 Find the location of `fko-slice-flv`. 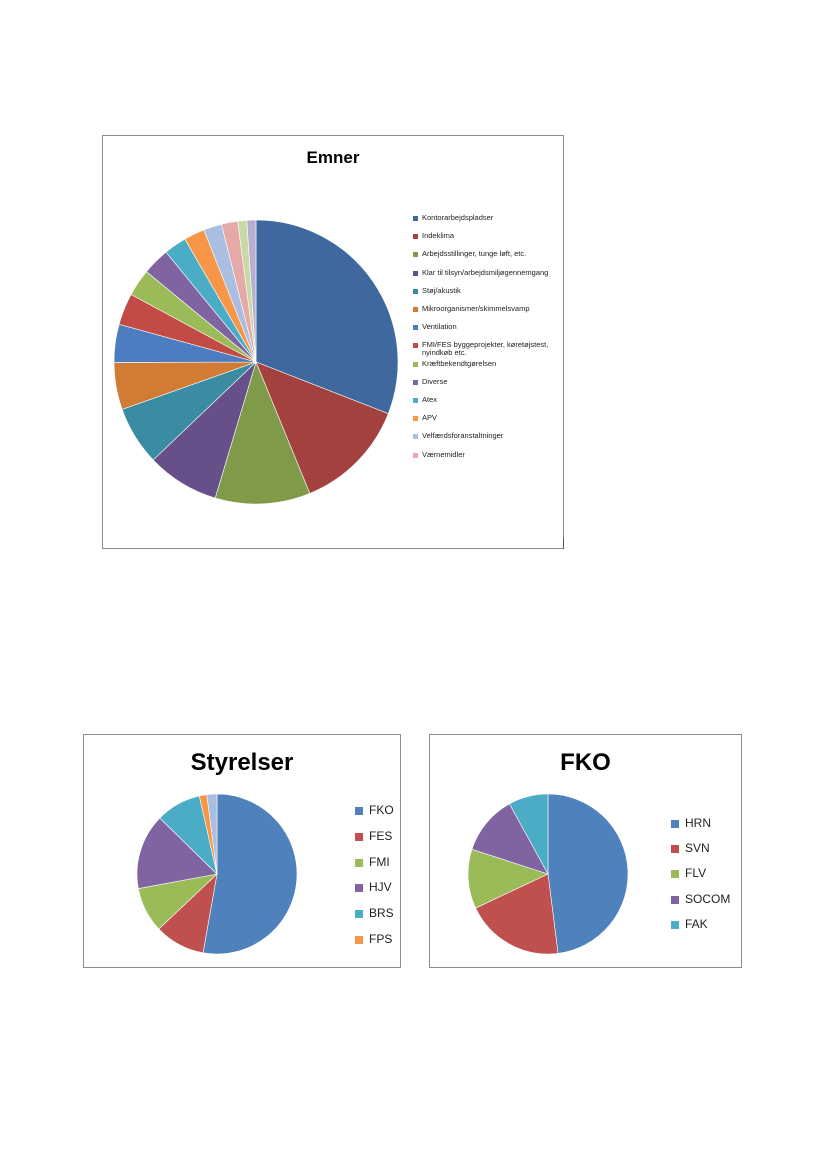

fko-slice-flv is located at coordinates (508, 878).